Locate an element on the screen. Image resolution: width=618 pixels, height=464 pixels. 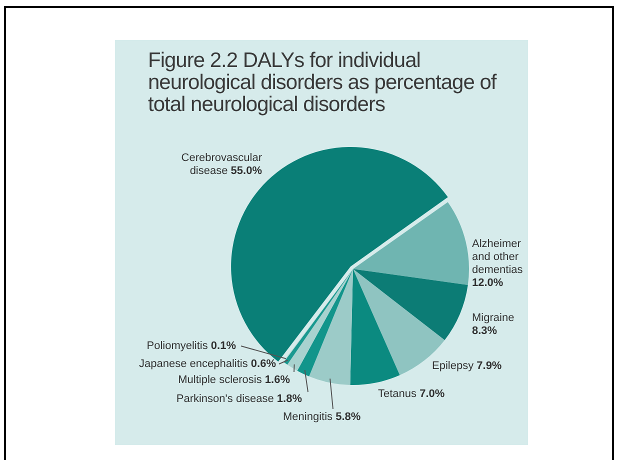
data-label: 7.9% is located at coordinates (489, 366).